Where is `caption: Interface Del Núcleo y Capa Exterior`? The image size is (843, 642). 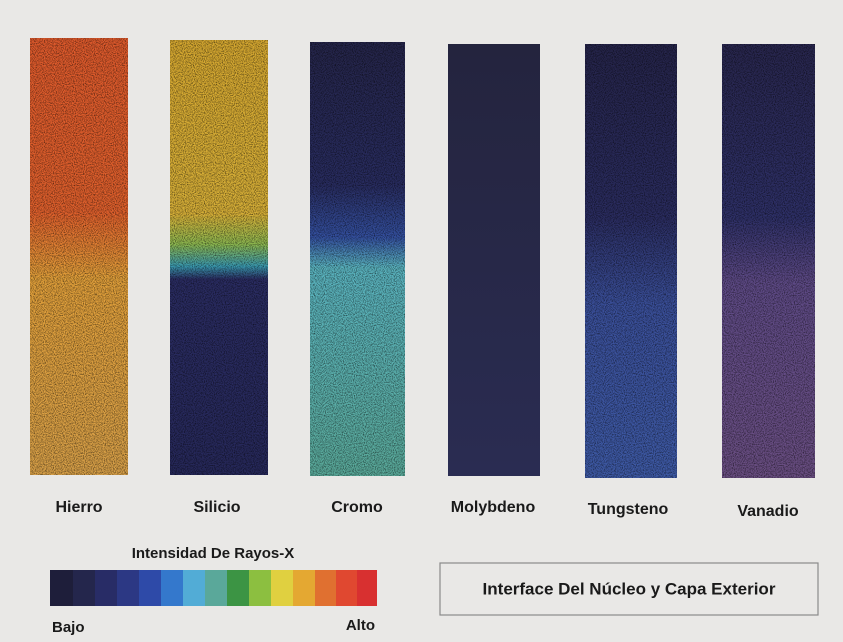
caption: Interface Del Núcleo y Capa Exterior is located at coordinates (629, 588).